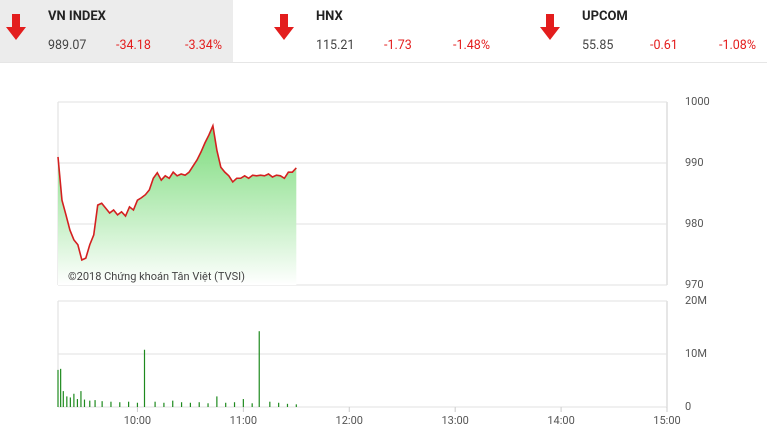 The image size is (767, 439). Describe the element at coordinates (598, 45) in the screenshot. I see `index-value: 55.85` at that location.